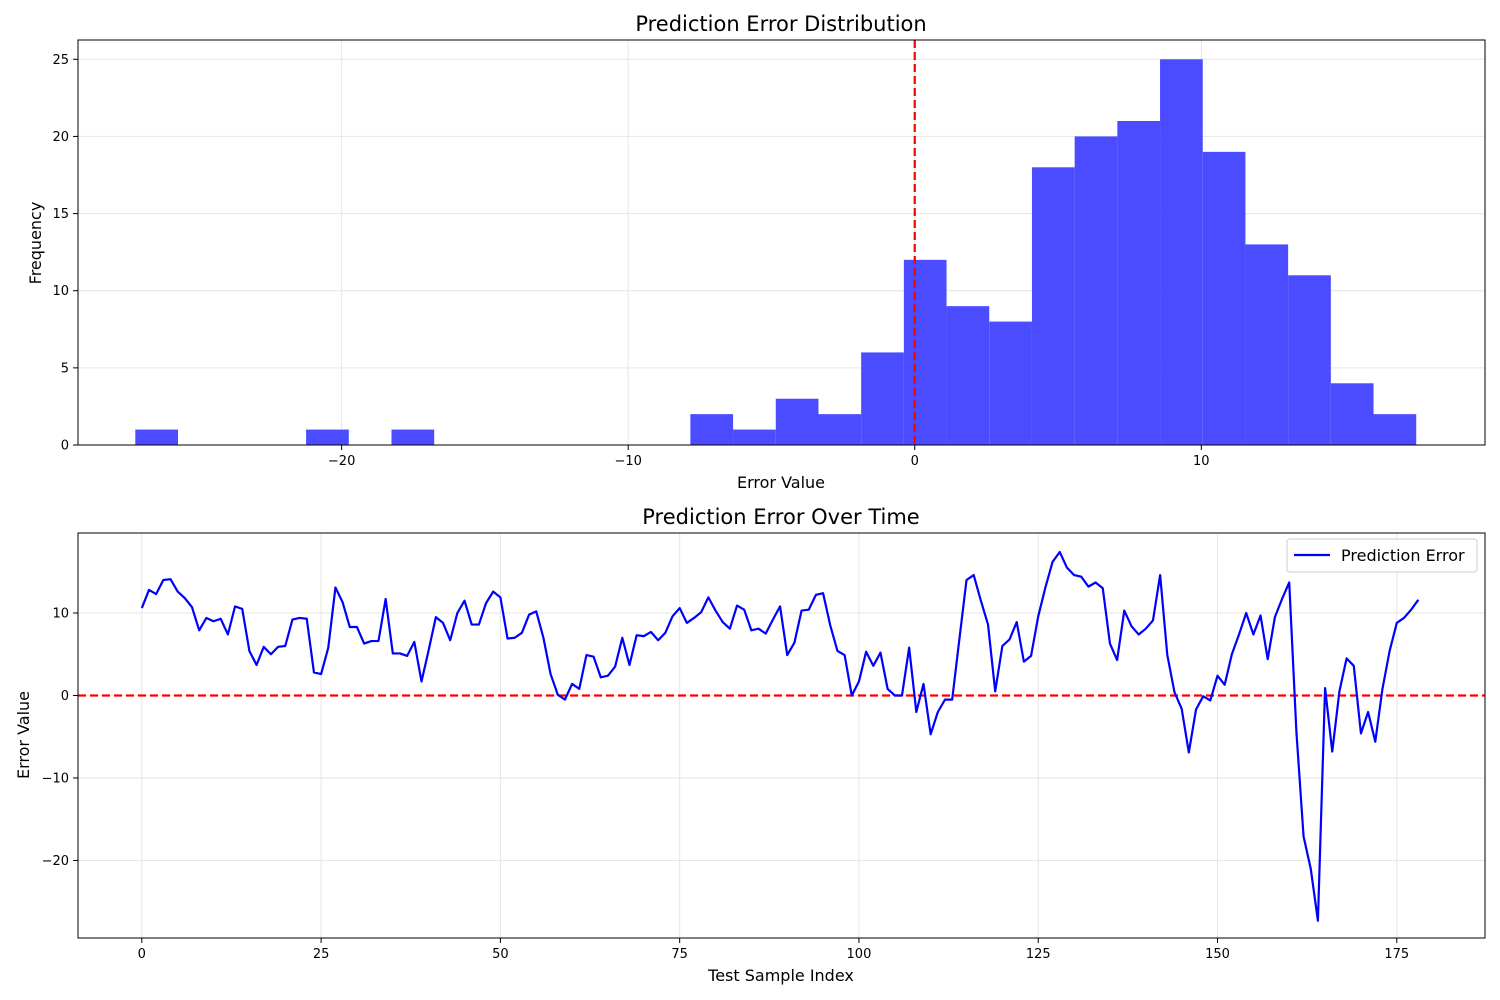 The image size is (1500, 1000). I want to click on legend: Prediction Error, so click(1382, 555).